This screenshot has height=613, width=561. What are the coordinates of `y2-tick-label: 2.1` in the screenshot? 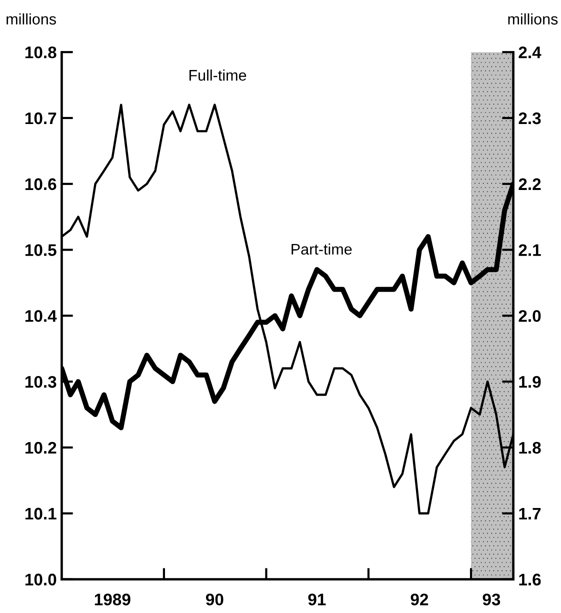 It's located at (529, 250).